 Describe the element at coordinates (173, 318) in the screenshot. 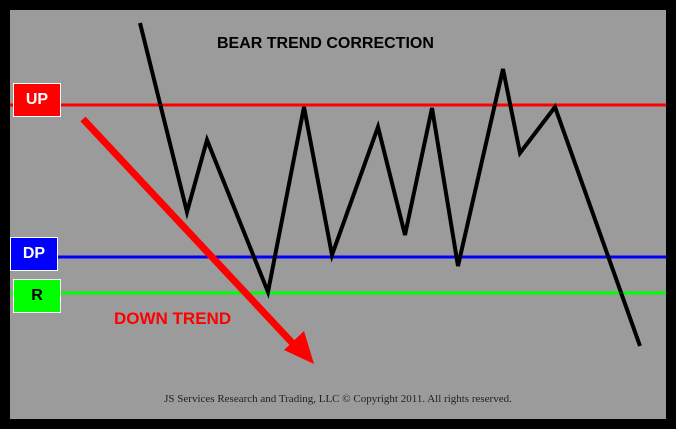

I see `down-trend-label: DOWN TREND` at that location.